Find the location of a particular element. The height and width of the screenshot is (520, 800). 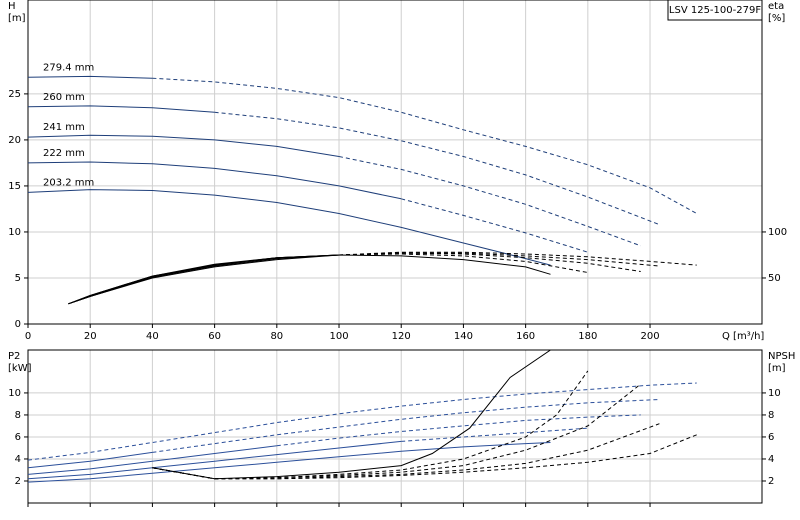

y-tick-label: 4 is located at coordinates (18, 459).